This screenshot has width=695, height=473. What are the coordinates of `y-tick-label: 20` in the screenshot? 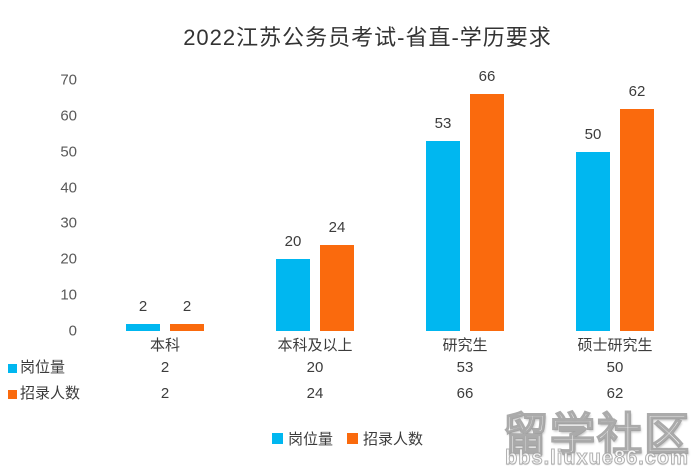 It's located at (68, 259).